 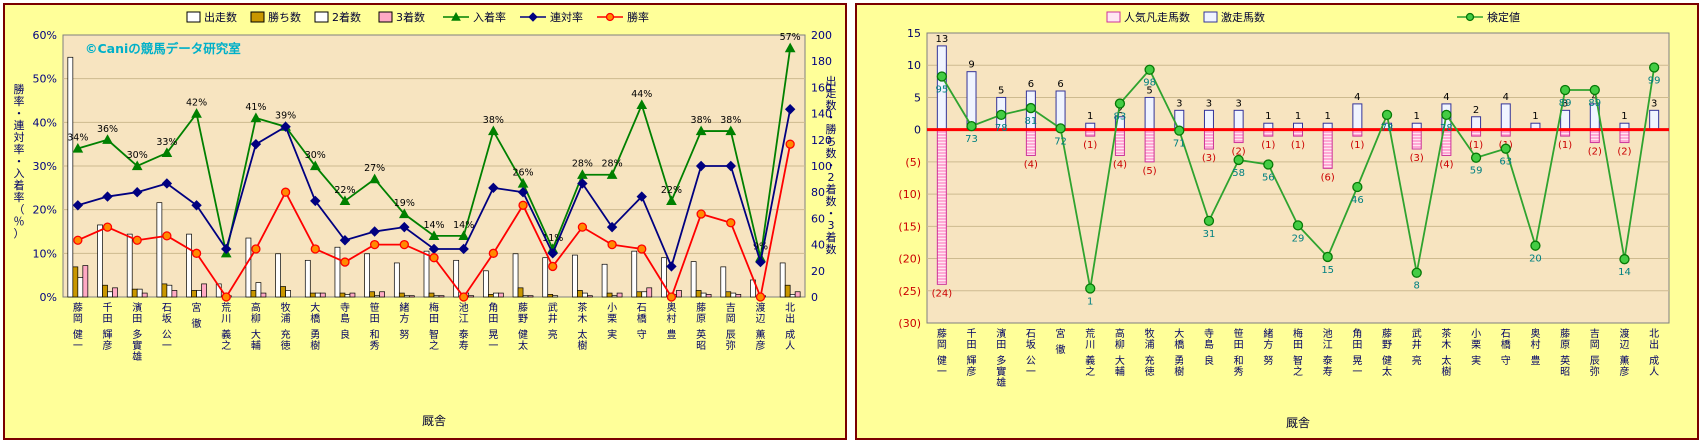 I want to click on y-axis-title-right: 出走数・勝ち数・ 2 着数・ 3 着数, so click(x=831, y=165).